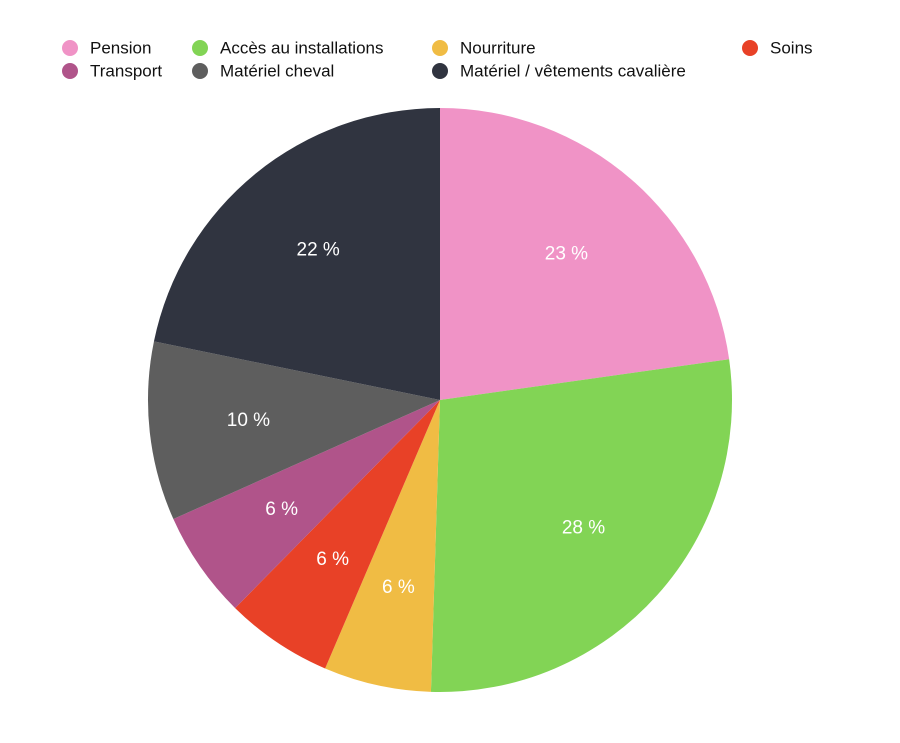  What do you see at coordinates (301, 47) in the screenshot?
I see `legend-label: Accès au installations` at bounding box center [301, 47].